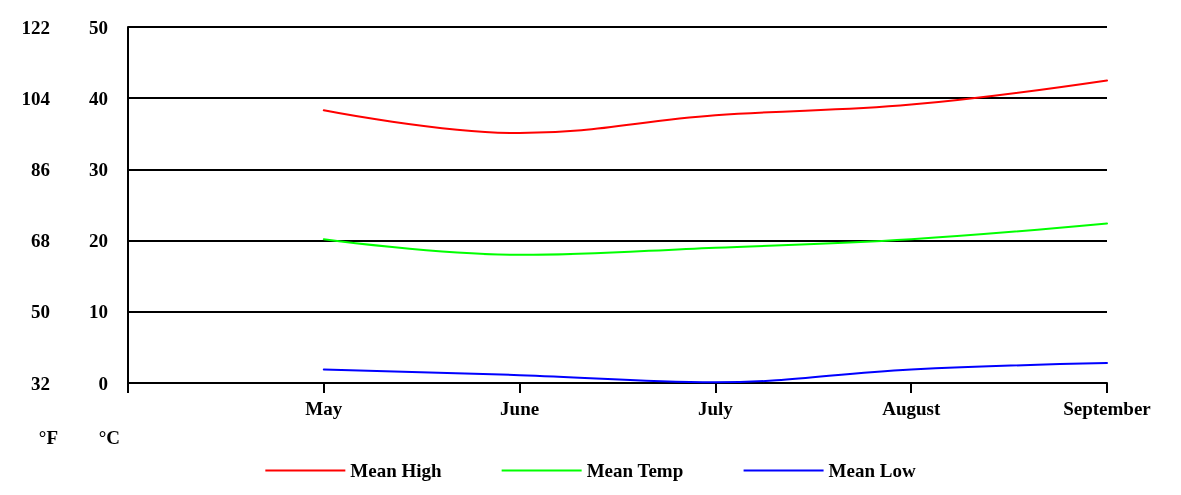  I want to click on x-tick-label: May, so click(324, 408).